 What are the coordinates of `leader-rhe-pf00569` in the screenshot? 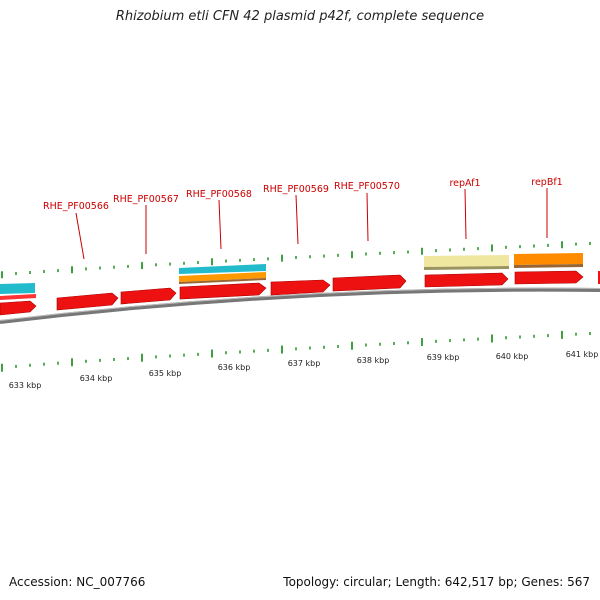 It's located at (297, 219).